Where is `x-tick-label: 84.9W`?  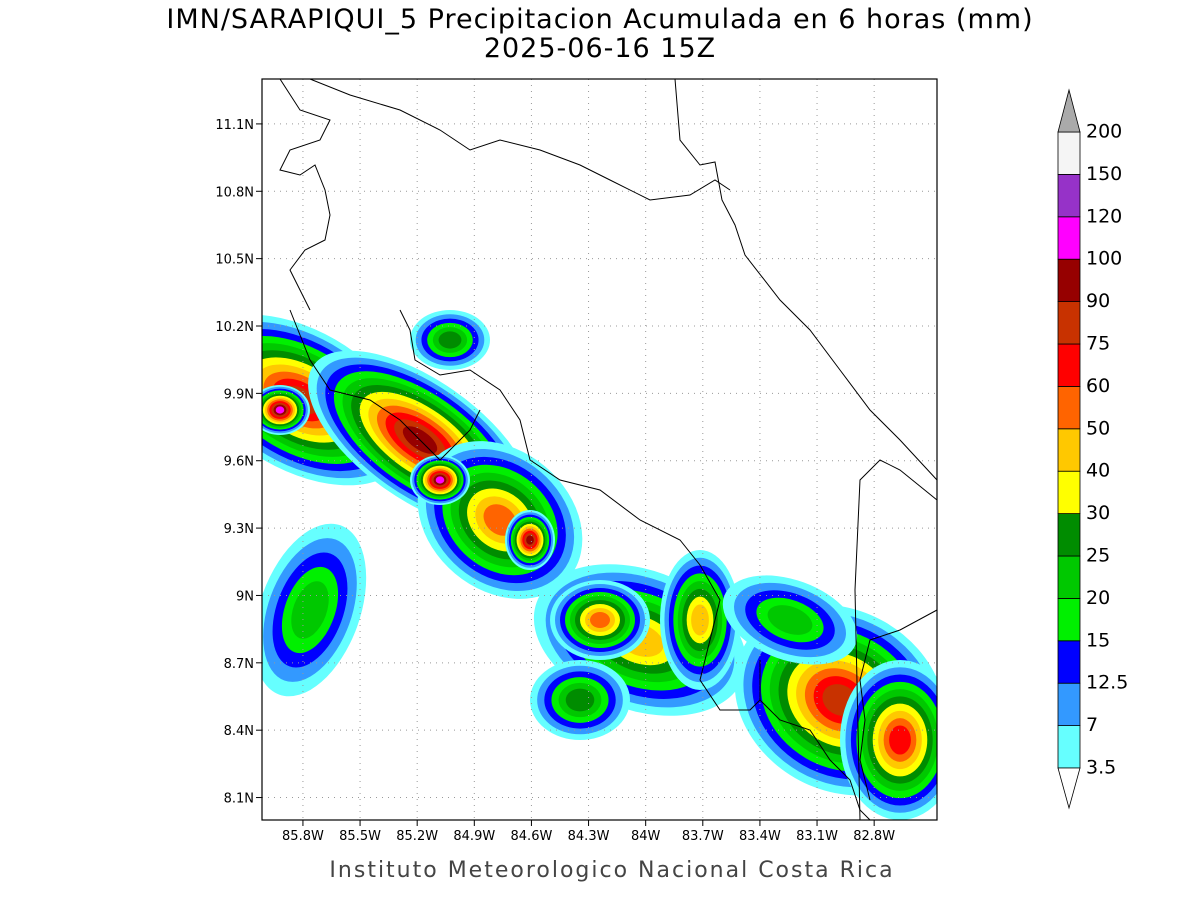 x-tick-label: 84.9W is located at coordinates (474, 836).